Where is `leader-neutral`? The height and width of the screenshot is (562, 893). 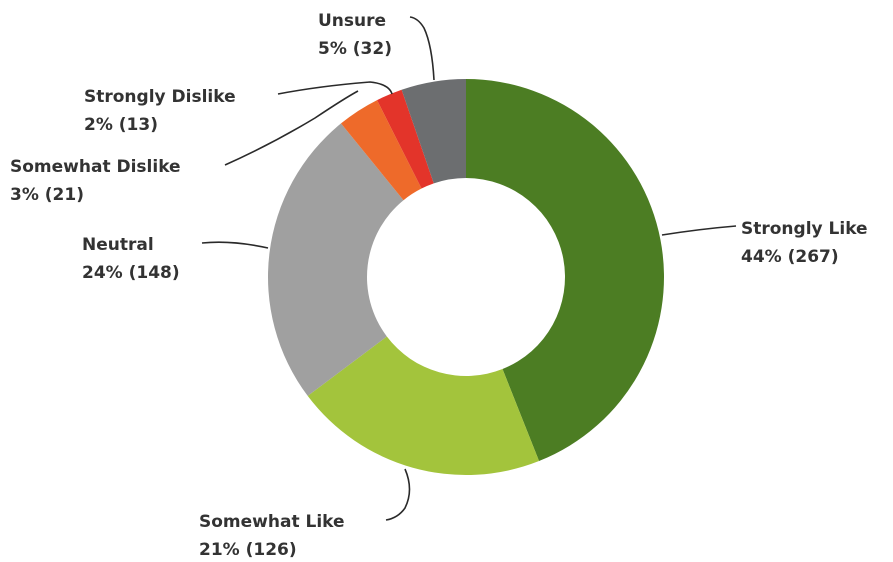
leader-neutral is located at coordinates (235, 245).